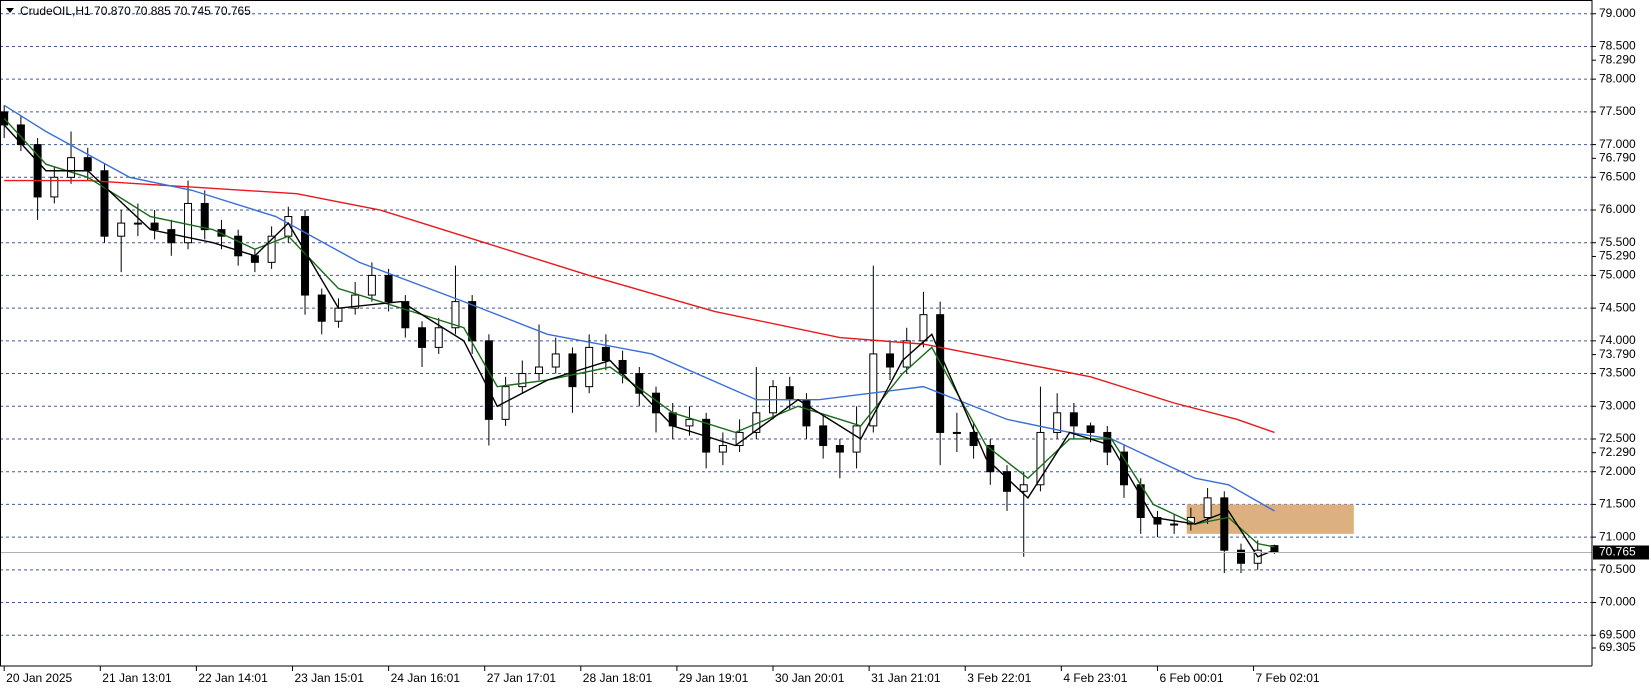  Describe the element at coordinates (329, 678) in the screenshot. I see `x-tick-label: 23 Jan 15:01` at that location.